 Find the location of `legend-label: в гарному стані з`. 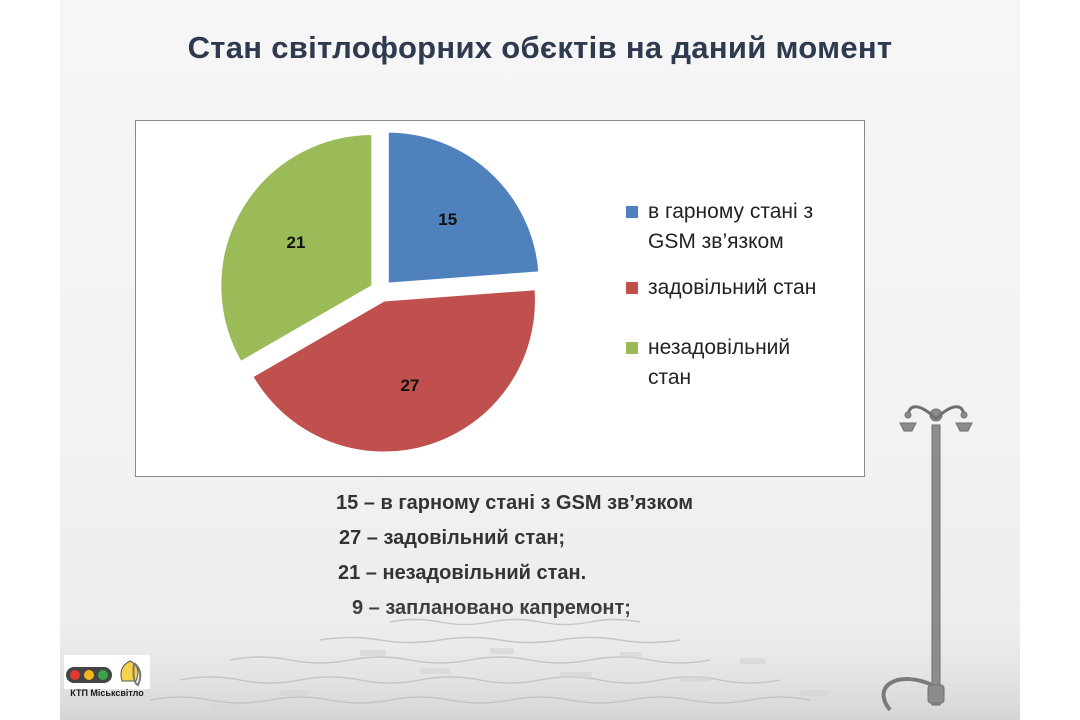

legend-label: в гарному стані з is located at coordinates (731, 211).